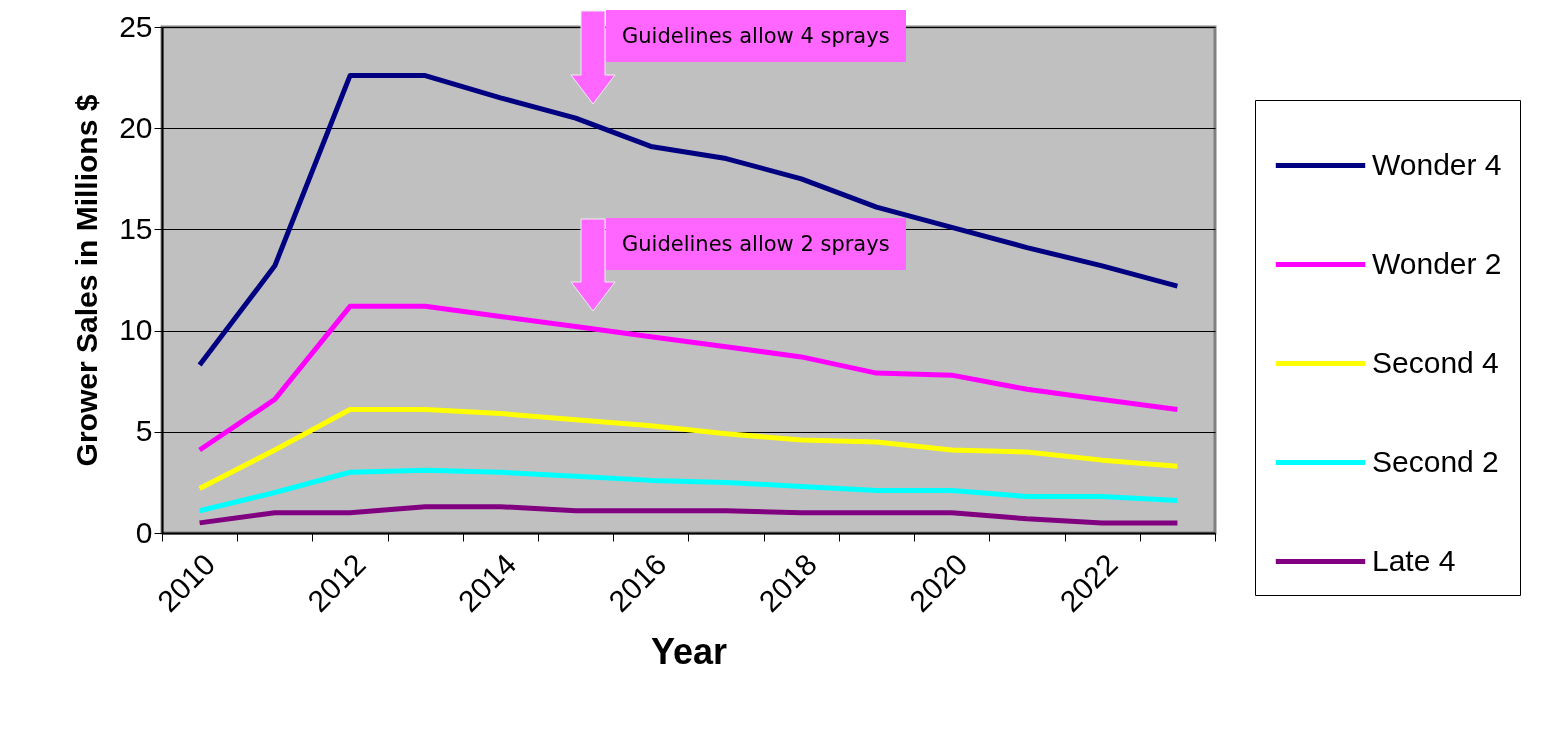  What do you see at coordinates (136, 228) in the screenshot?
I see `y-tick-label: 15` at bounding box center [136, 228].